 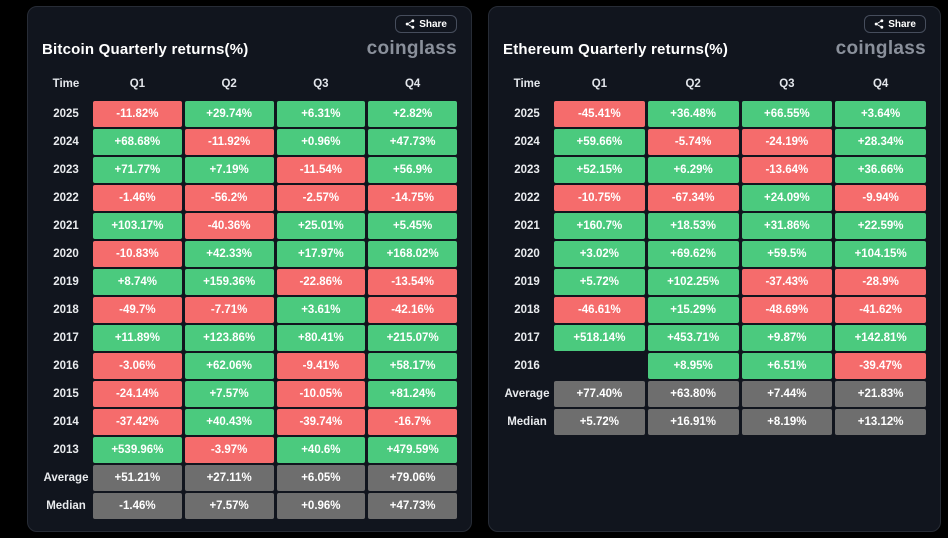 I want to click on table-row: 2018 -49.7% -7.71% +3.61% -42.16%, so click(x=249, y=310).